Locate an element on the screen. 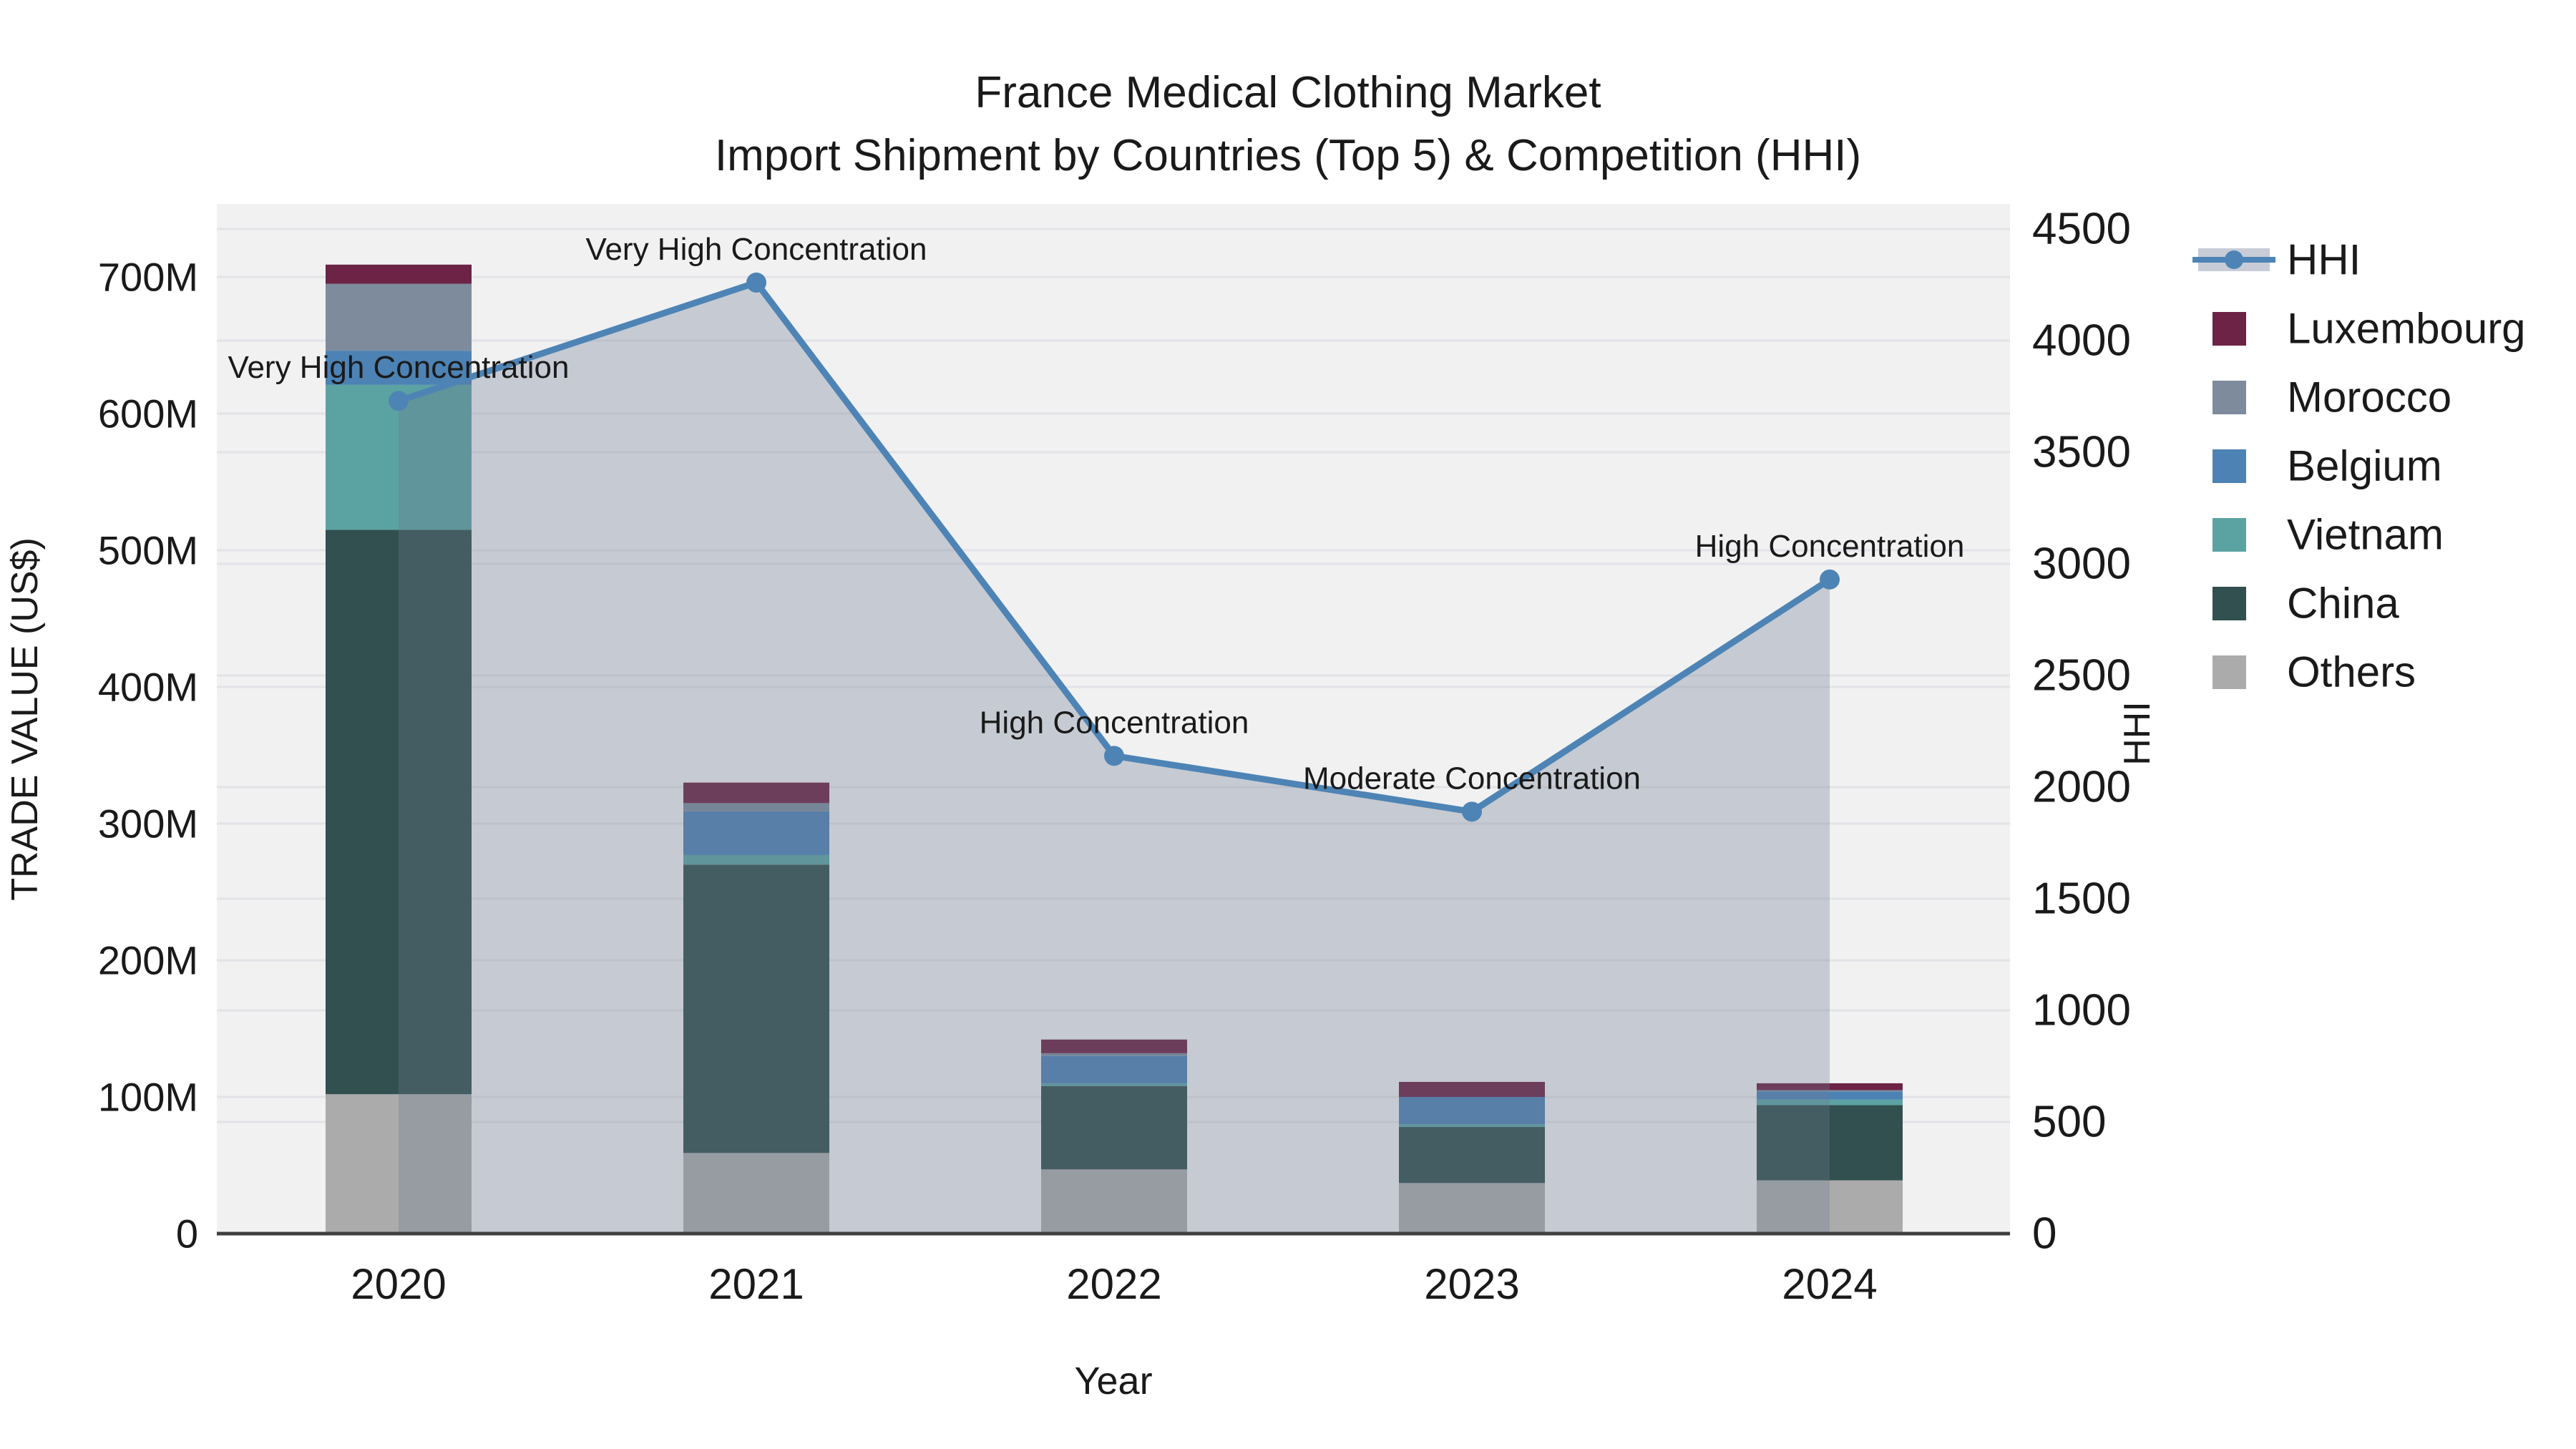 This screenshot has height=1449, width=2576. x-axis-title: Year is located at coordinates (1113, 1381).